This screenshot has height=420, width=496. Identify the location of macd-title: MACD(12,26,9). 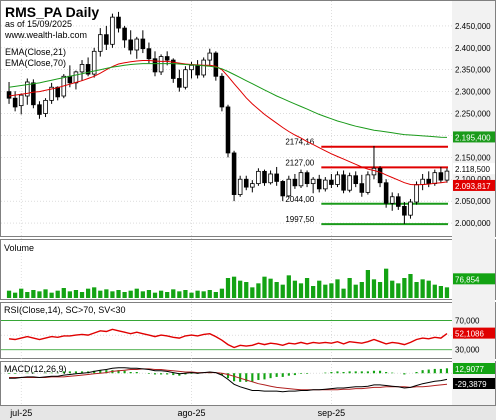
(35, 369).